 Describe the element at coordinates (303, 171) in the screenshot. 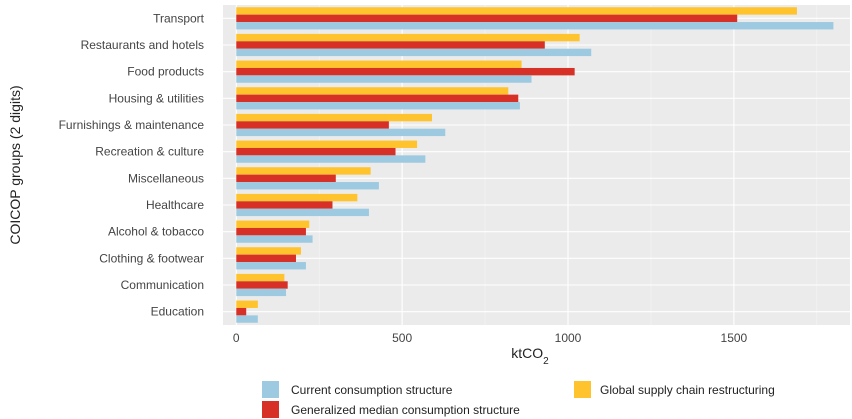

I see `bar-global-miscellaneous` at that location.